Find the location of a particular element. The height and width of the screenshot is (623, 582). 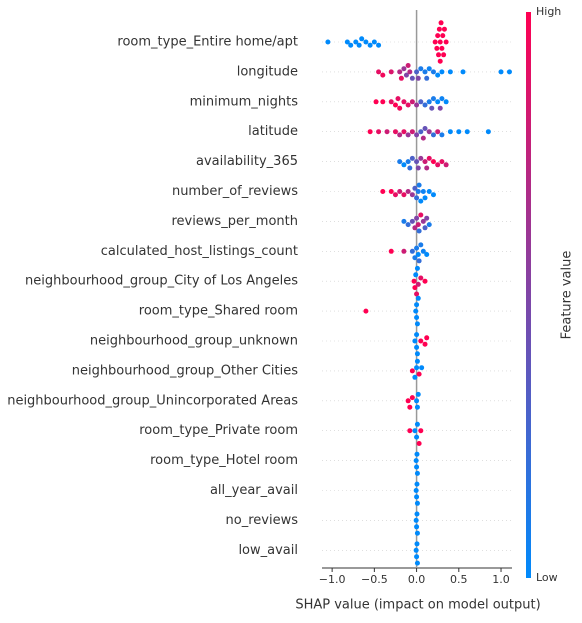

x-tick-label: −1.0 is located at coordinates (332, 579).